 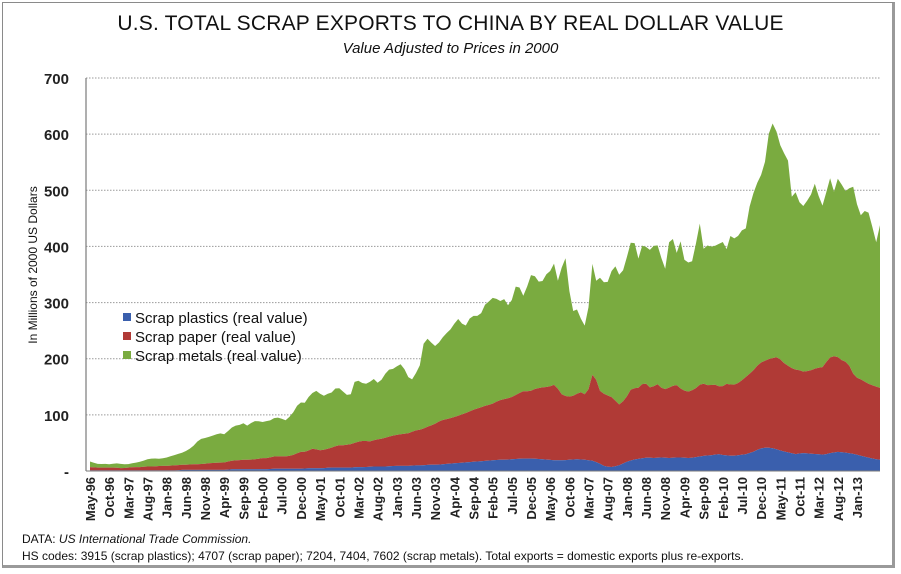 I want to click on y-tick-label: 100, so click(x=56, y=416).